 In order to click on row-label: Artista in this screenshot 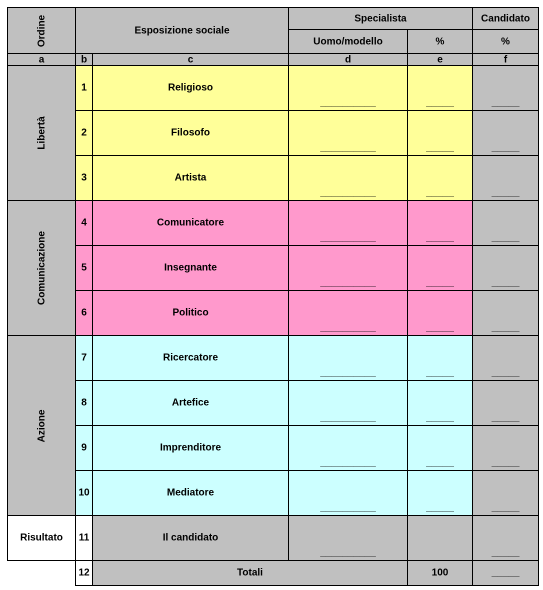, I will do `click(190, 178)`.